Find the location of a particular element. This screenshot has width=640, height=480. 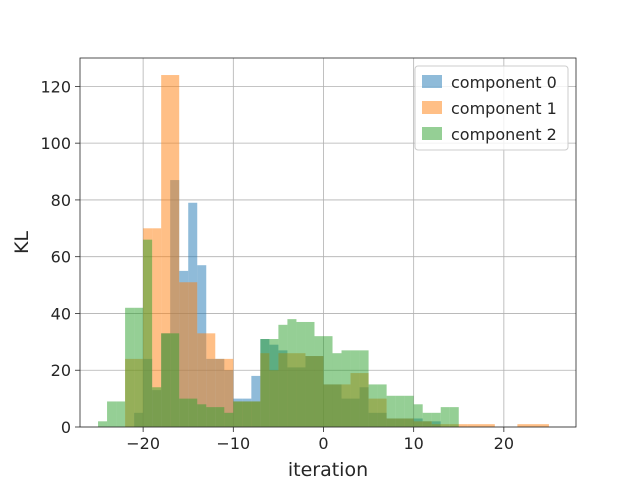

y-tick-label: 80 is located at coordinates (61, 200).